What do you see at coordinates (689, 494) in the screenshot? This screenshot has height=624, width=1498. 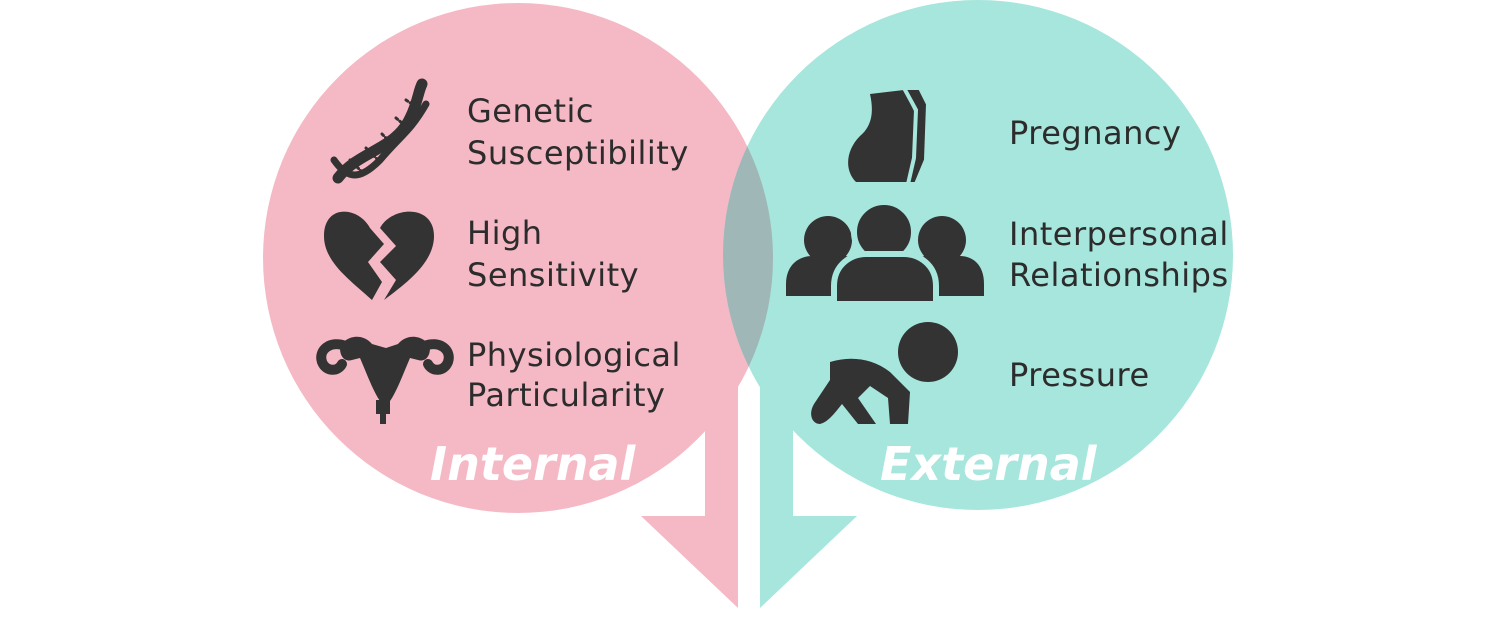 I see `internal-pointer` at bounding box center [689, 494].